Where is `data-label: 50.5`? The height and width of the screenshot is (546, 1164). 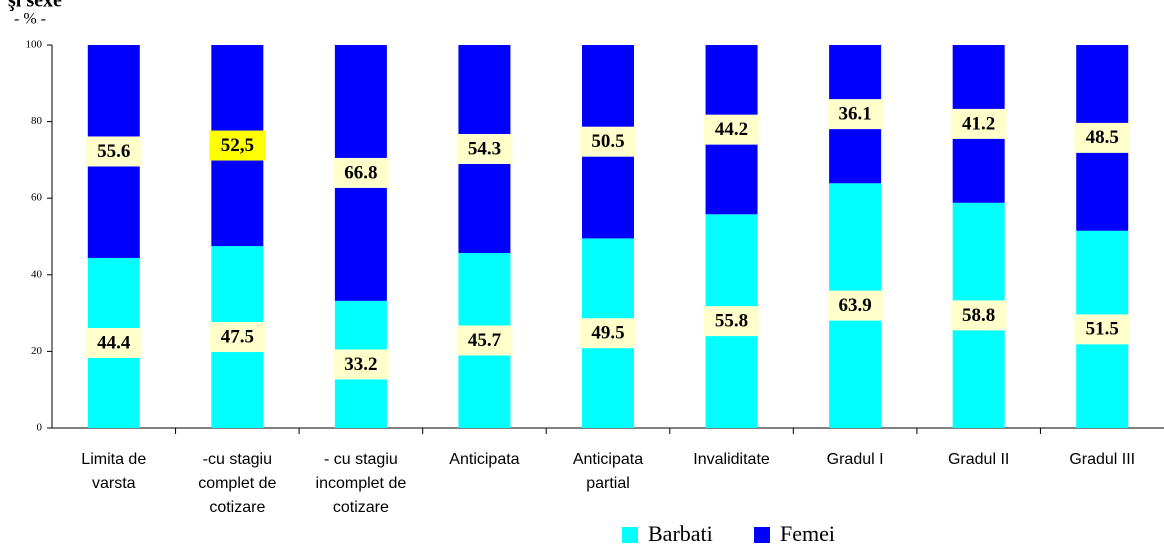 data-label: 50.5 is located at coordinates (607, 141).